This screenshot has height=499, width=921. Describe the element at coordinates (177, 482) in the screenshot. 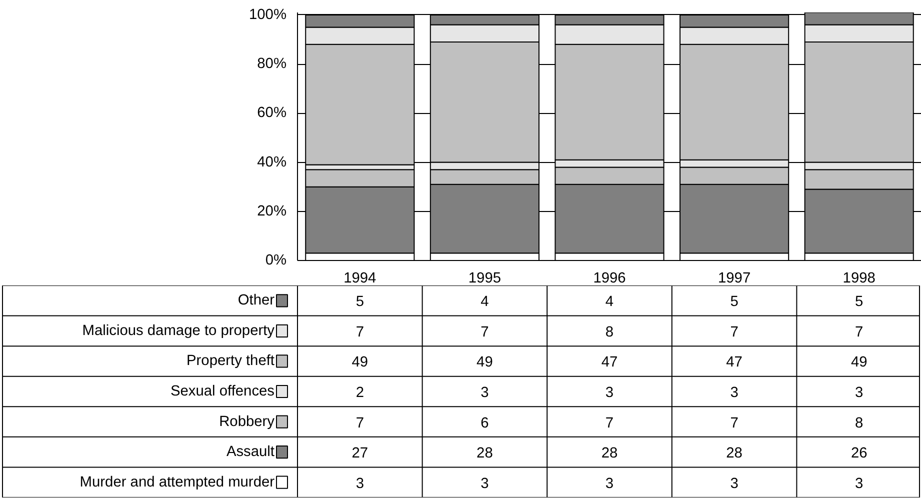

I see `legend-label: Murder and attempted murder` at that location.